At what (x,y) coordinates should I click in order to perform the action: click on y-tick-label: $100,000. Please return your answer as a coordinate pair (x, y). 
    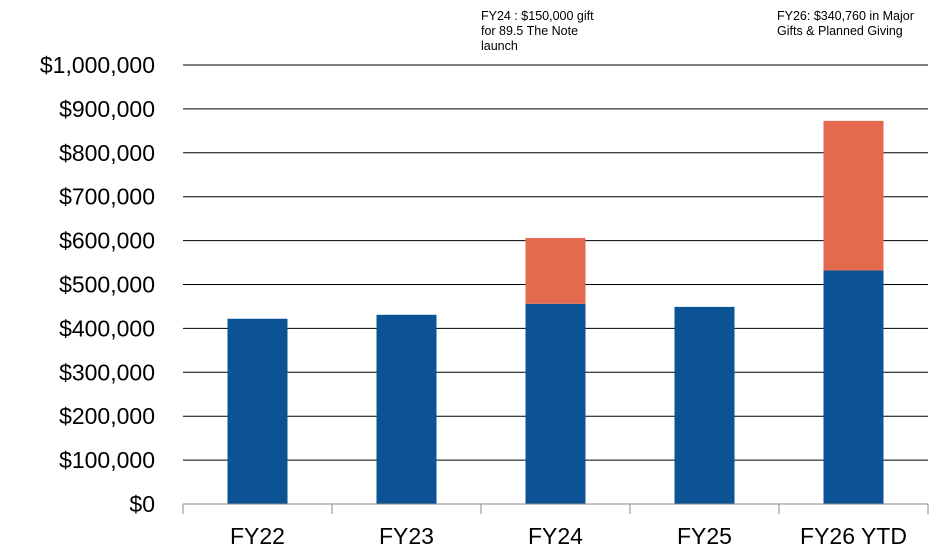
    Looking at the image, I should click on (107, 460).